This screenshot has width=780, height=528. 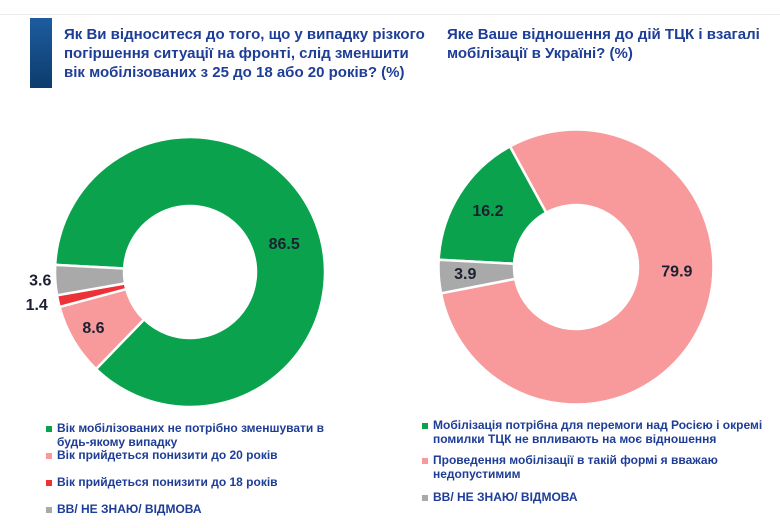 I want to click on donut-slice-value-label: 8.6, so click(x=93, y=328).